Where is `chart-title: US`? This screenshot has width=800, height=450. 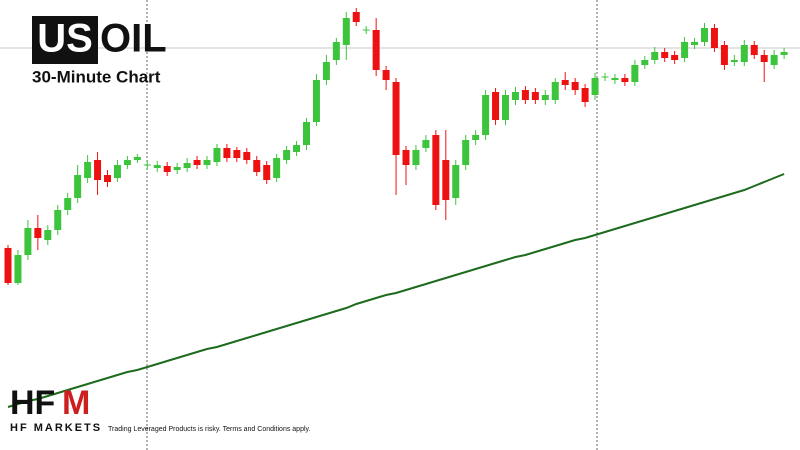
chart-title: US is located at coordinates (65, 39).